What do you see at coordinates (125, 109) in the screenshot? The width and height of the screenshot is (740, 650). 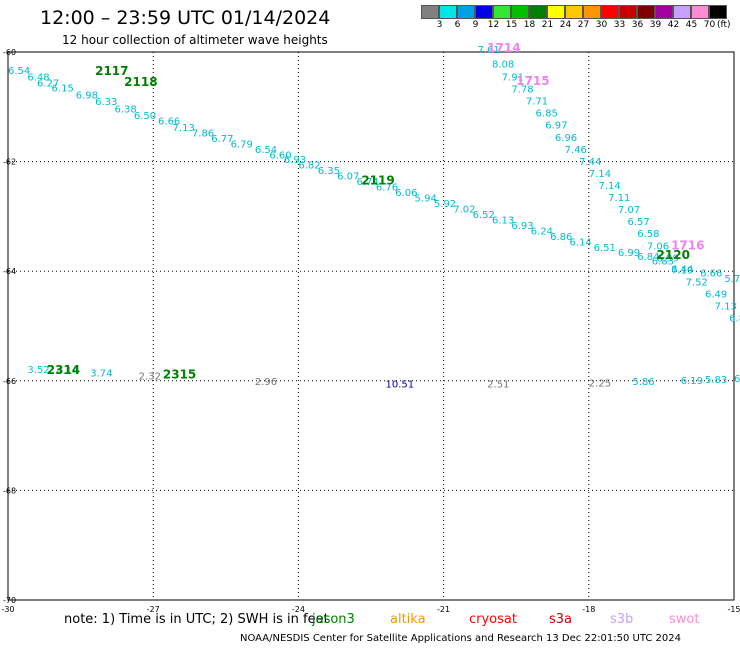 I see `swh-value: 6.38` at bounding box center [125, 109].